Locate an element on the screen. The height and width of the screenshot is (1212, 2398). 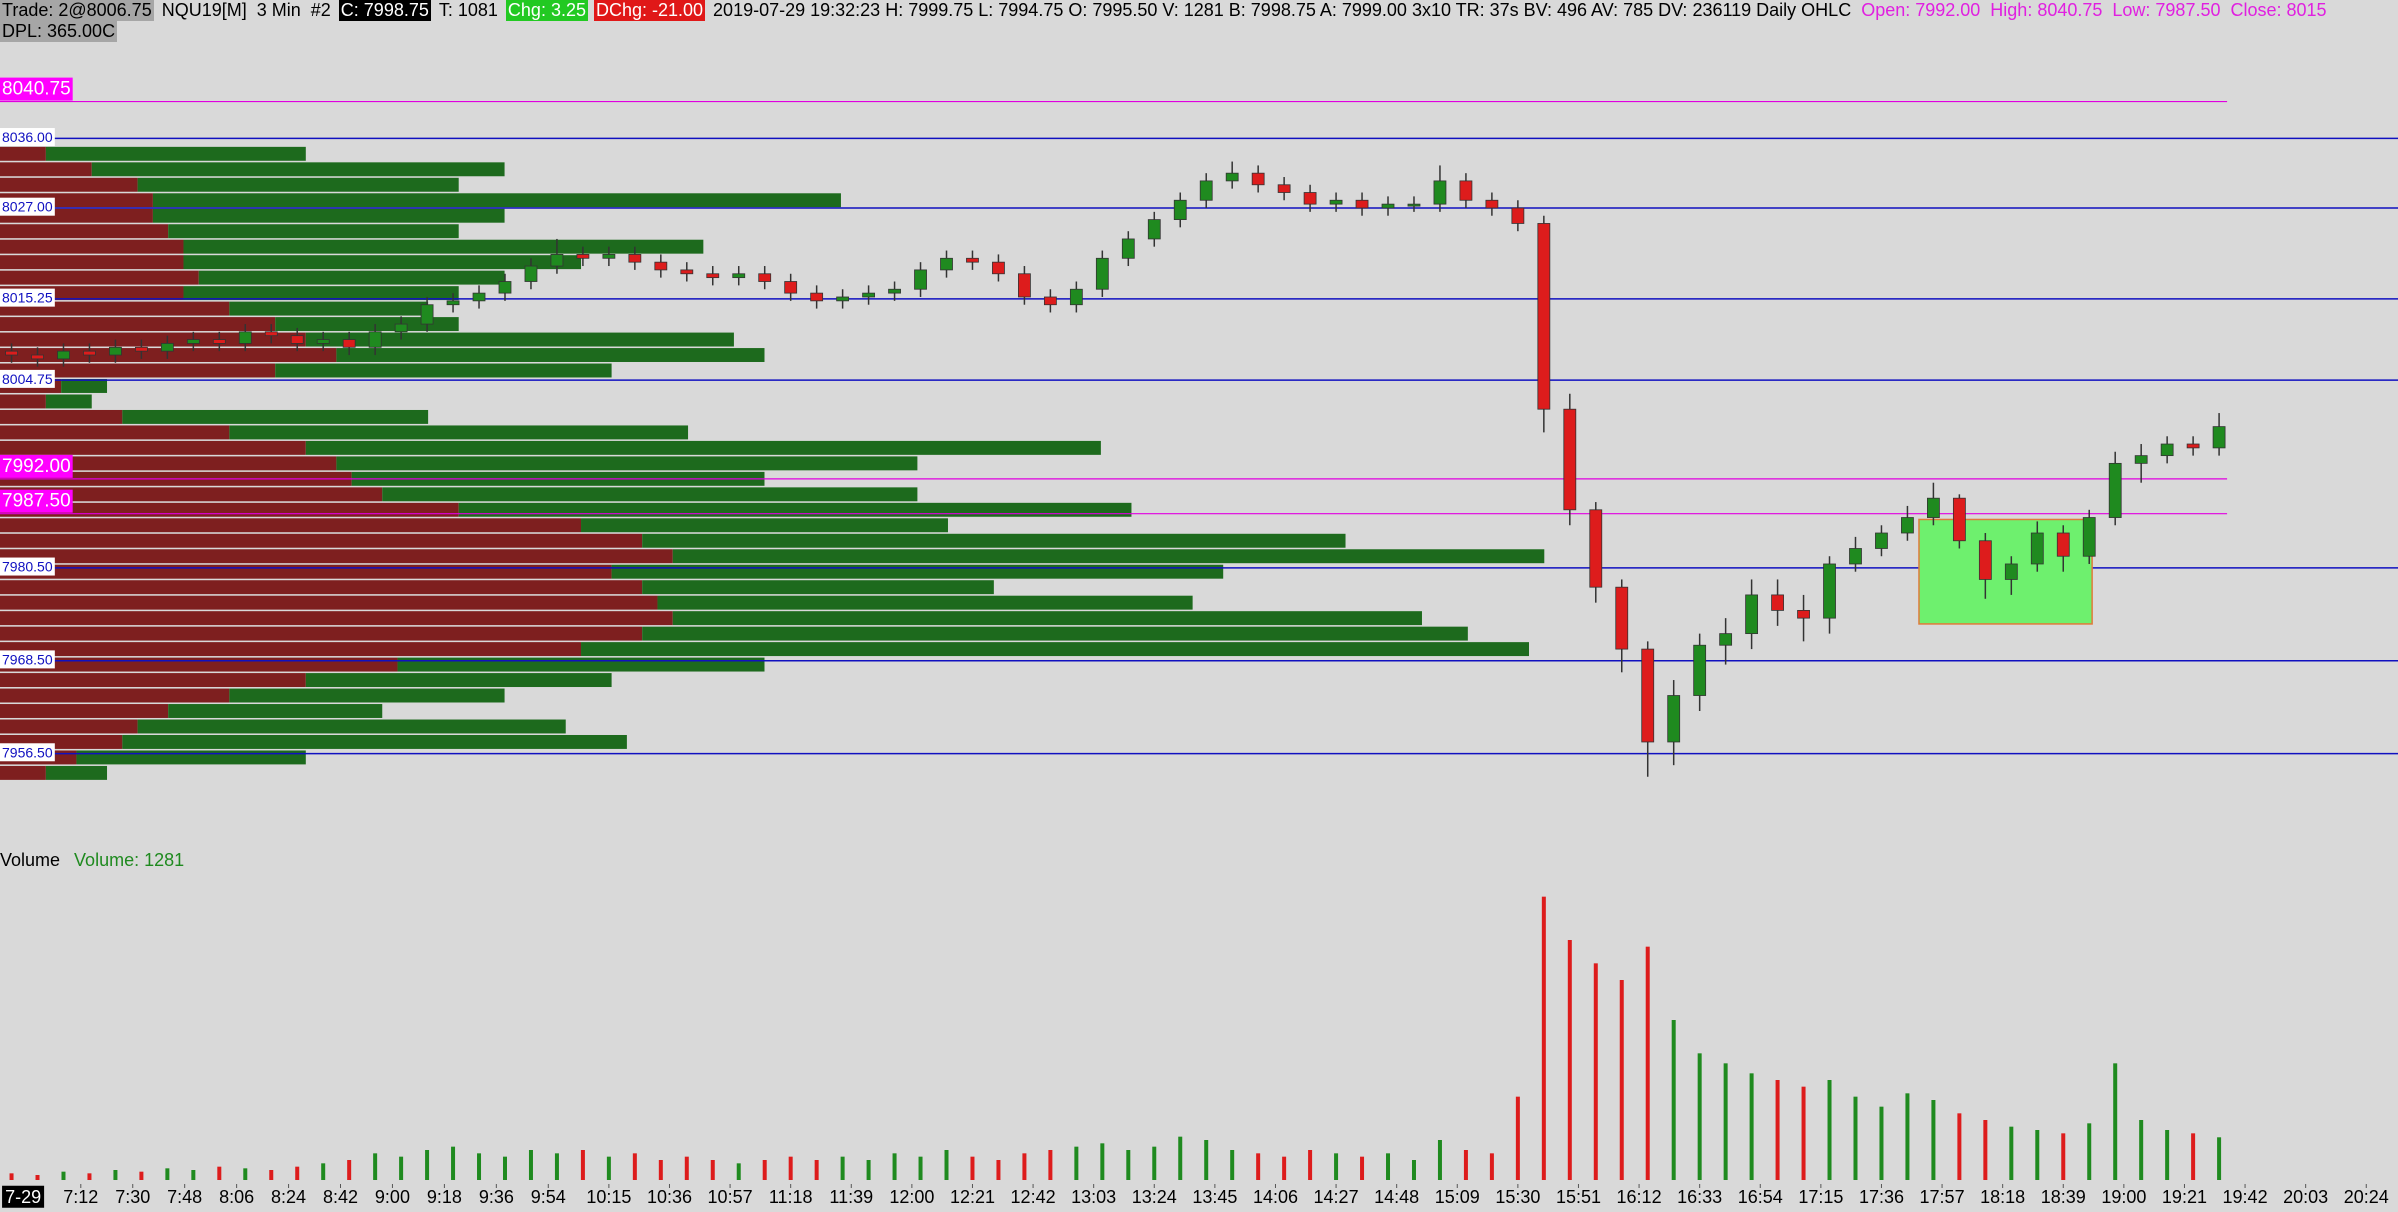
x-tick-label: 8:24 is located at coordinates (288, 1197).